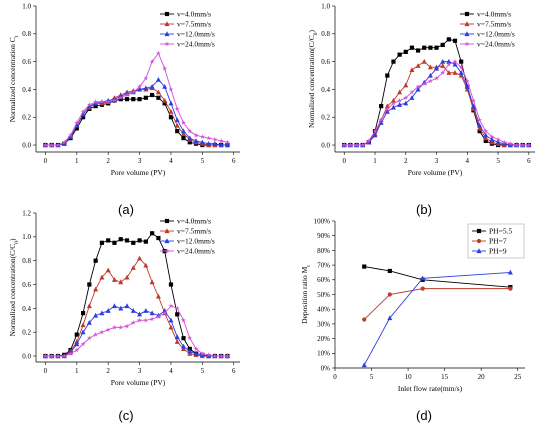 This screenshot has height=429, width=550. What do you see at coordinates (26, 118) in the screenshot?
I see `y-tick-label: 0.2` at bounding box center [26, 118].